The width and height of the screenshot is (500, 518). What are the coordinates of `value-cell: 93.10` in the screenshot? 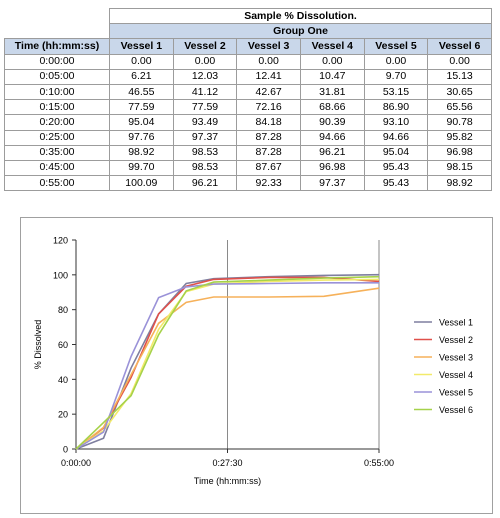 It's located at (396, 122).